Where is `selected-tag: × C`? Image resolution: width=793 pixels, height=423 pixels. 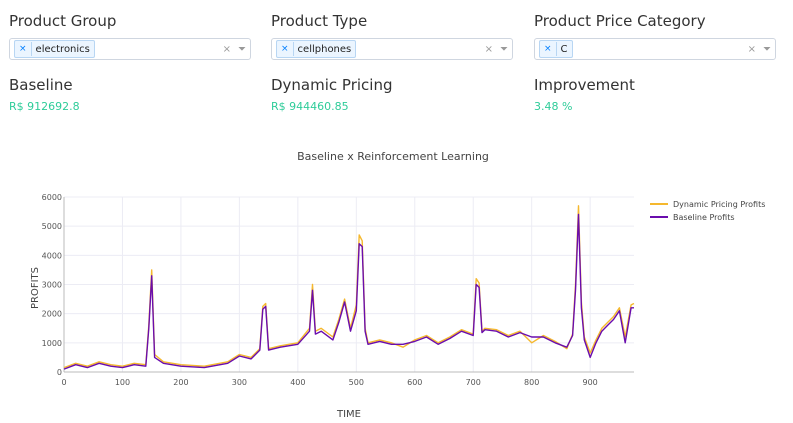 selected-tag: × C is located at coordinates (556, 49).